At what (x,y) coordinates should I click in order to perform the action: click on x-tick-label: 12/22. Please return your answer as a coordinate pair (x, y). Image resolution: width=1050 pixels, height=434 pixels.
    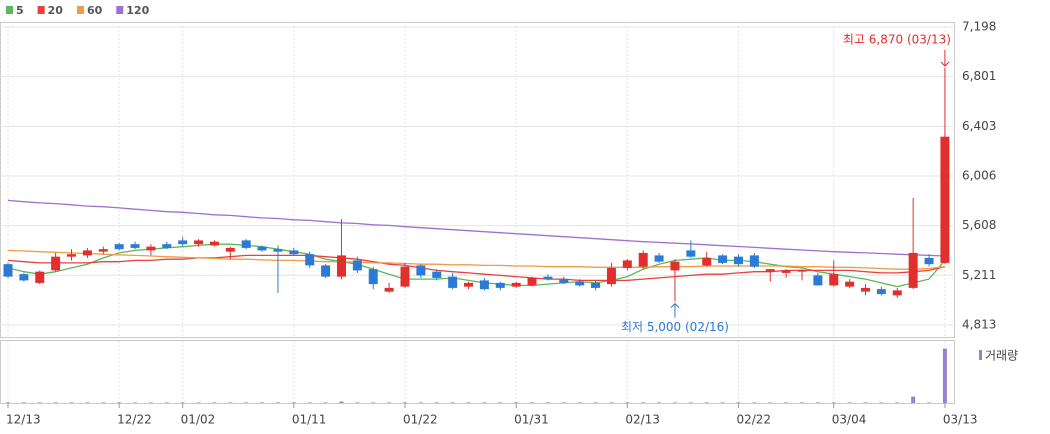
    Looking at the image, I should click on (134, 420).